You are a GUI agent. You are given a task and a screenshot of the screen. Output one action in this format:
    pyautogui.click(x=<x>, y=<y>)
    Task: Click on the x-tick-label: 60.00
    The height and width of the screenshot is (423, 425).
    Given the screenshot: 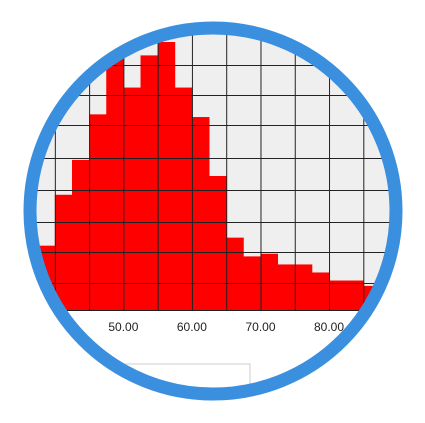 What is the action you would take?
    pyautogui.click(x=192, y=327)
    